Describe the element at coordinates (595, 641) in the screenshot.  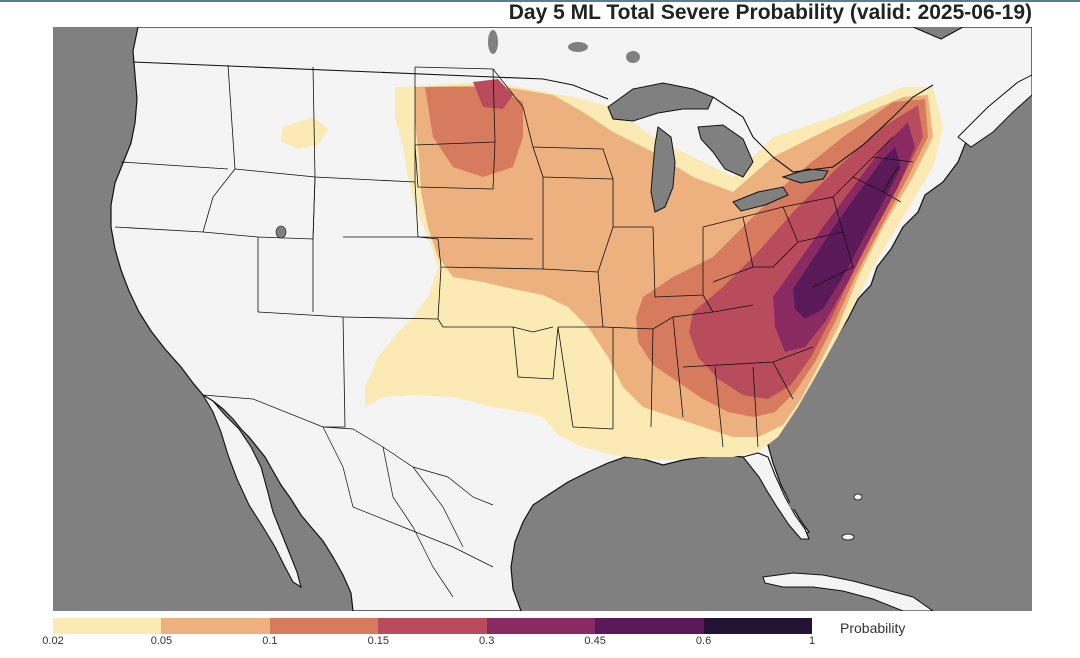
I see `colorbar-tick-label: 0.45` at that location.